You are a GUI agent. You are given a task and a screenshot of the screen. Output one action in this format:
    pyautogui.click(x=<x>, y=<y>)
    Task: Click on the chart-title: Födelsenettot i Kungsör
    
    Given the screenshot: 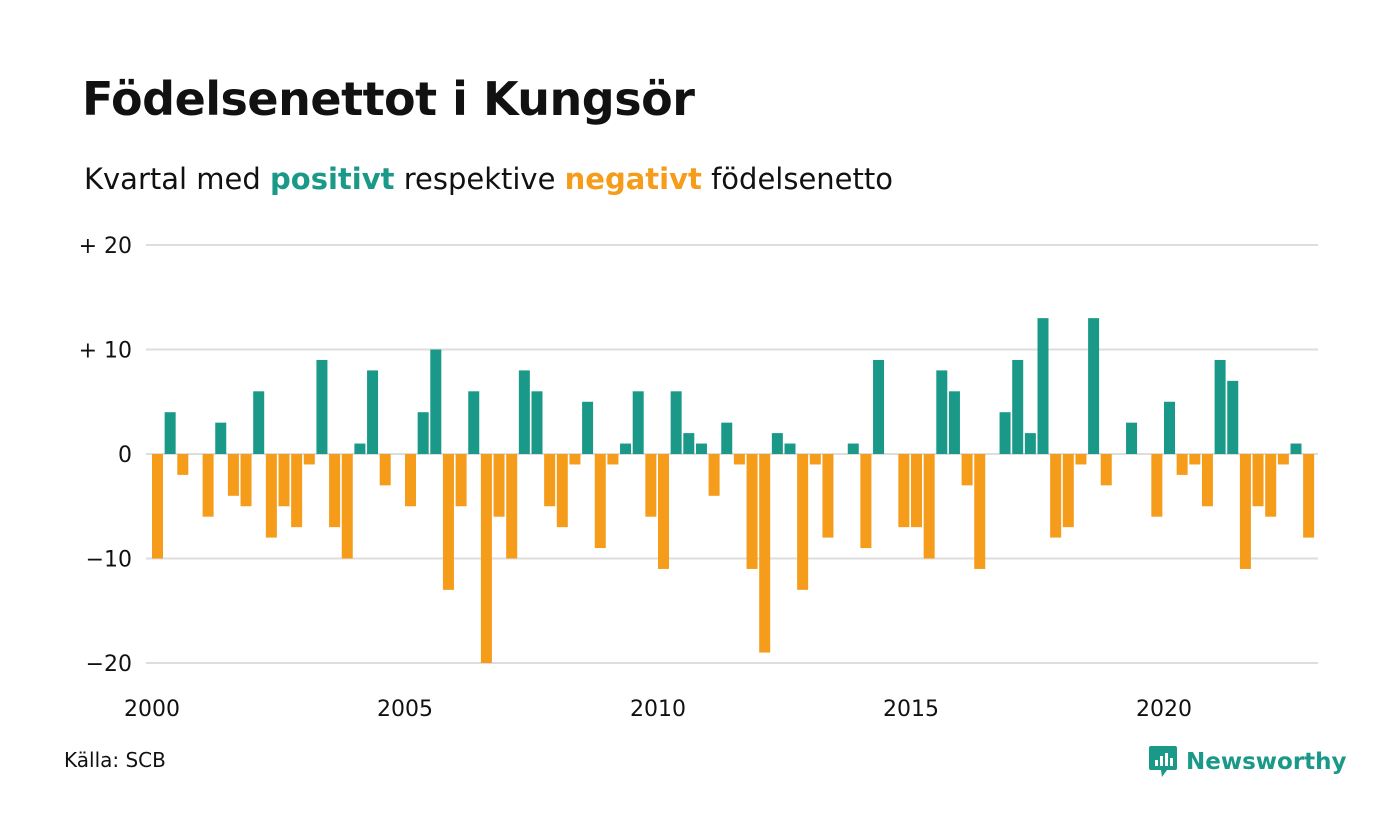 What is the action you would take?
    pyautogui.click(x=388, y=99)
    